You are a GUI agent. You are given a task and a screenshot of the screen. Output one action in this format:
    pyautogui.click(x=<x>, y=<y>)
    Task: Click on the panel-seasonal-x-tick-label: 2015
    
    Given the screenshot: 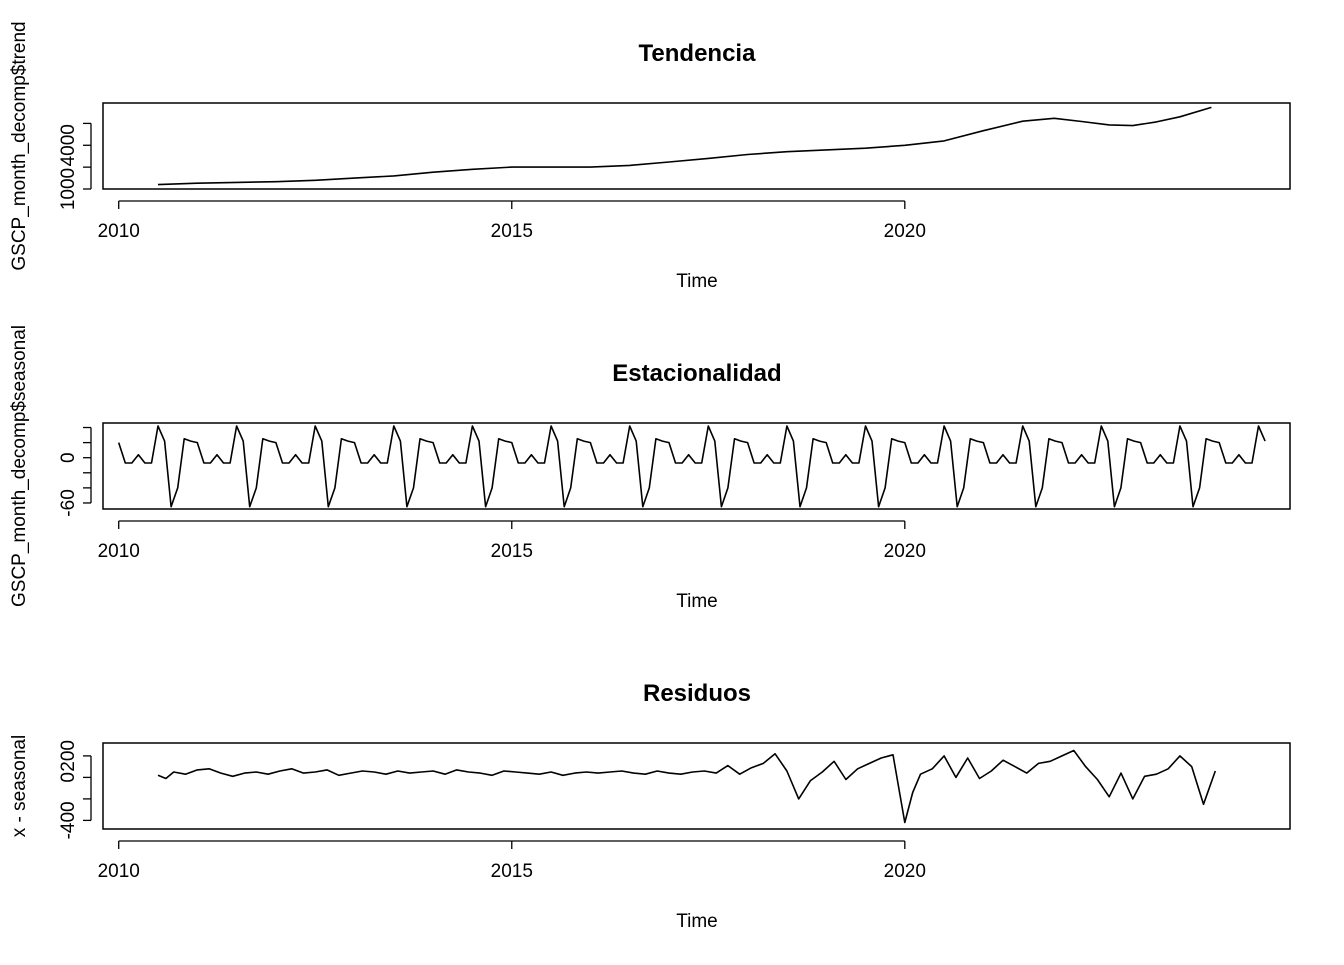 What is the action you would take?
    pyautogui.click(x=512, y=551)
    